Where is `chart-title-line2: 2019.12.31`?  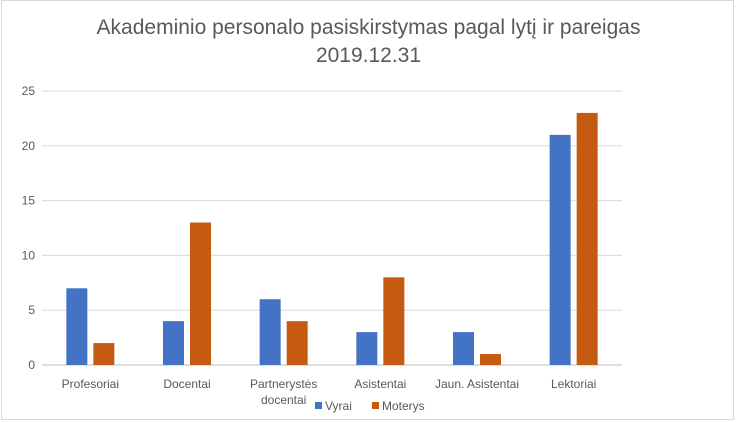
chart-title-line2: 2019.12.31 is located at coordinates (368, 55).